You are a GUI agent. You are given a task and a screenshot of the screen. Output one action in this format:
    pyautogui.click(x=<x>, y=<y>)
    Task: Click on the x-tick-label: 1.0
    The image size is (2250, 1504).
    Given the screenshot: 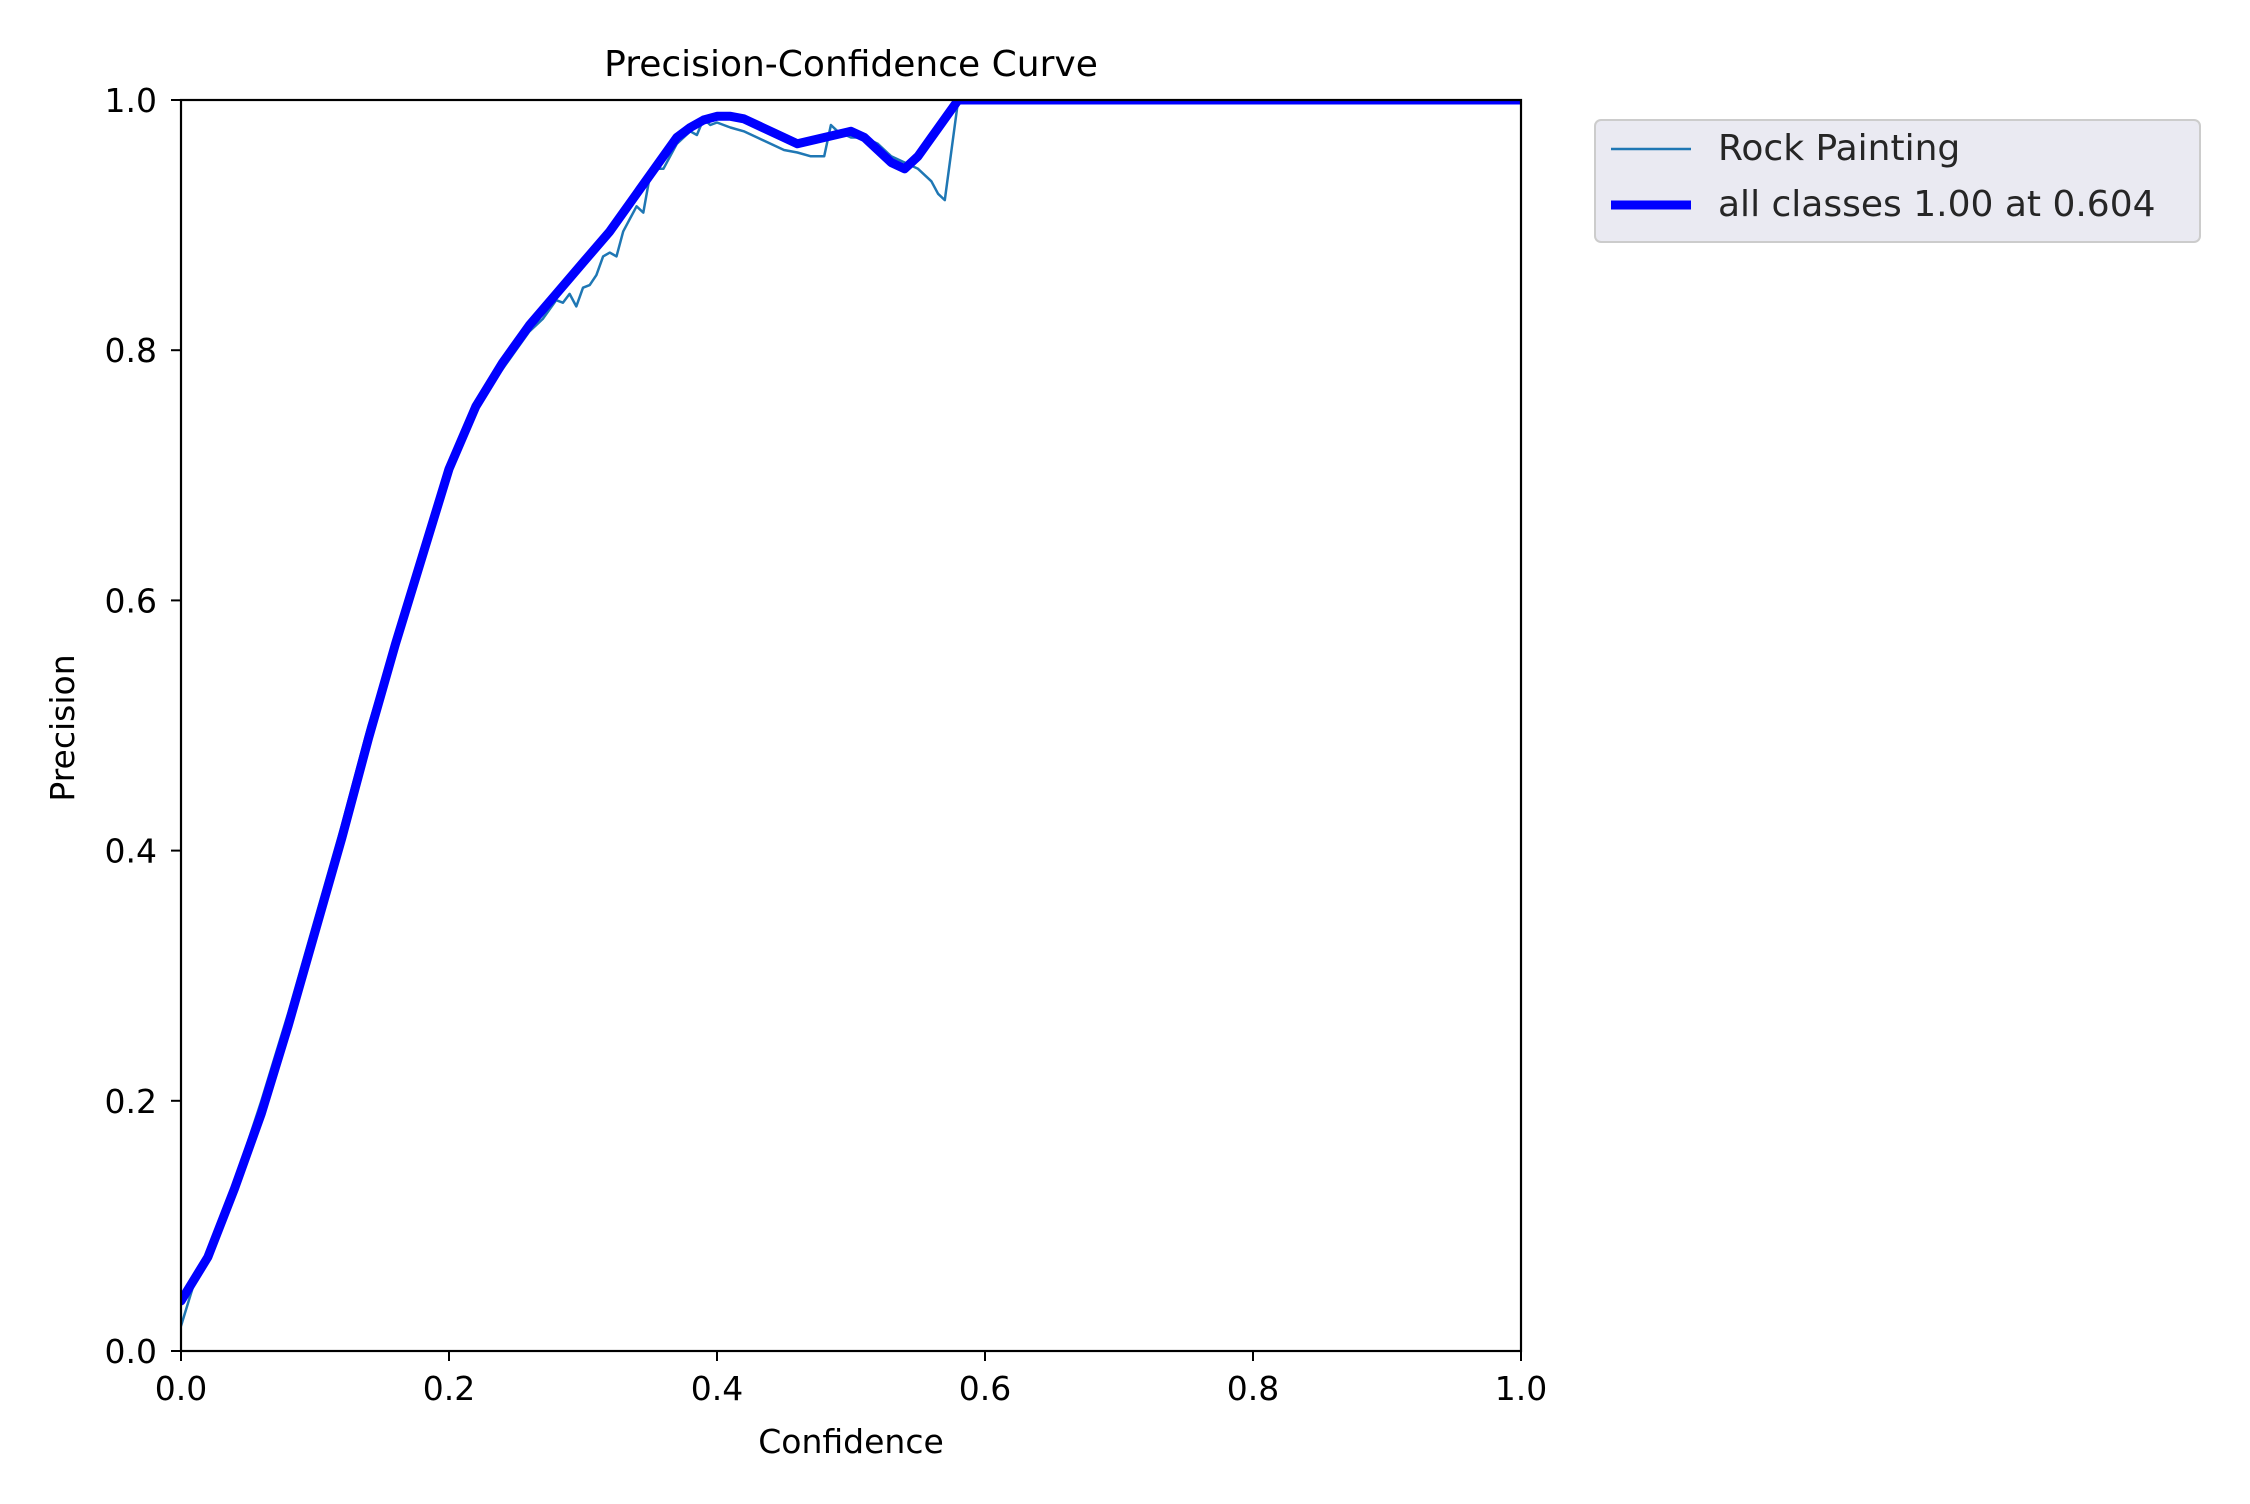 What is the action you would take?
    pyautogui.click(x=1521, y=1388)
    